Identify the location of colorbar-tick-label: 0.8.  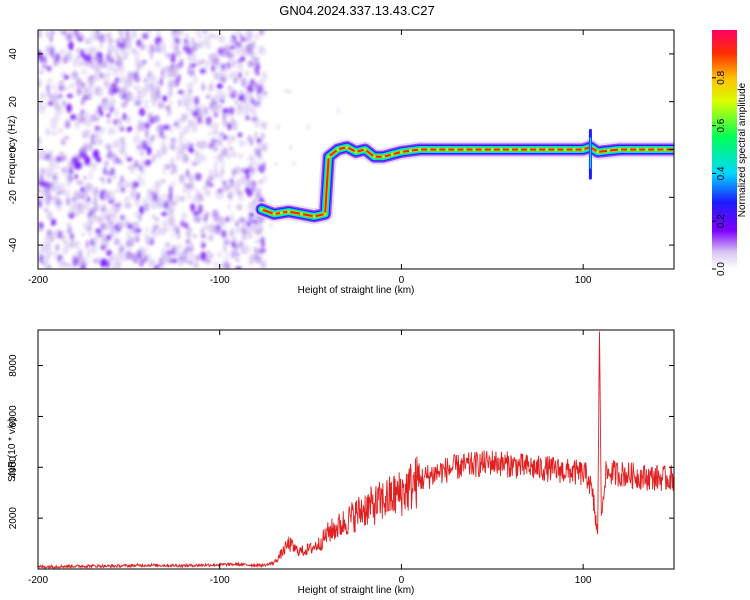
(721, 77).